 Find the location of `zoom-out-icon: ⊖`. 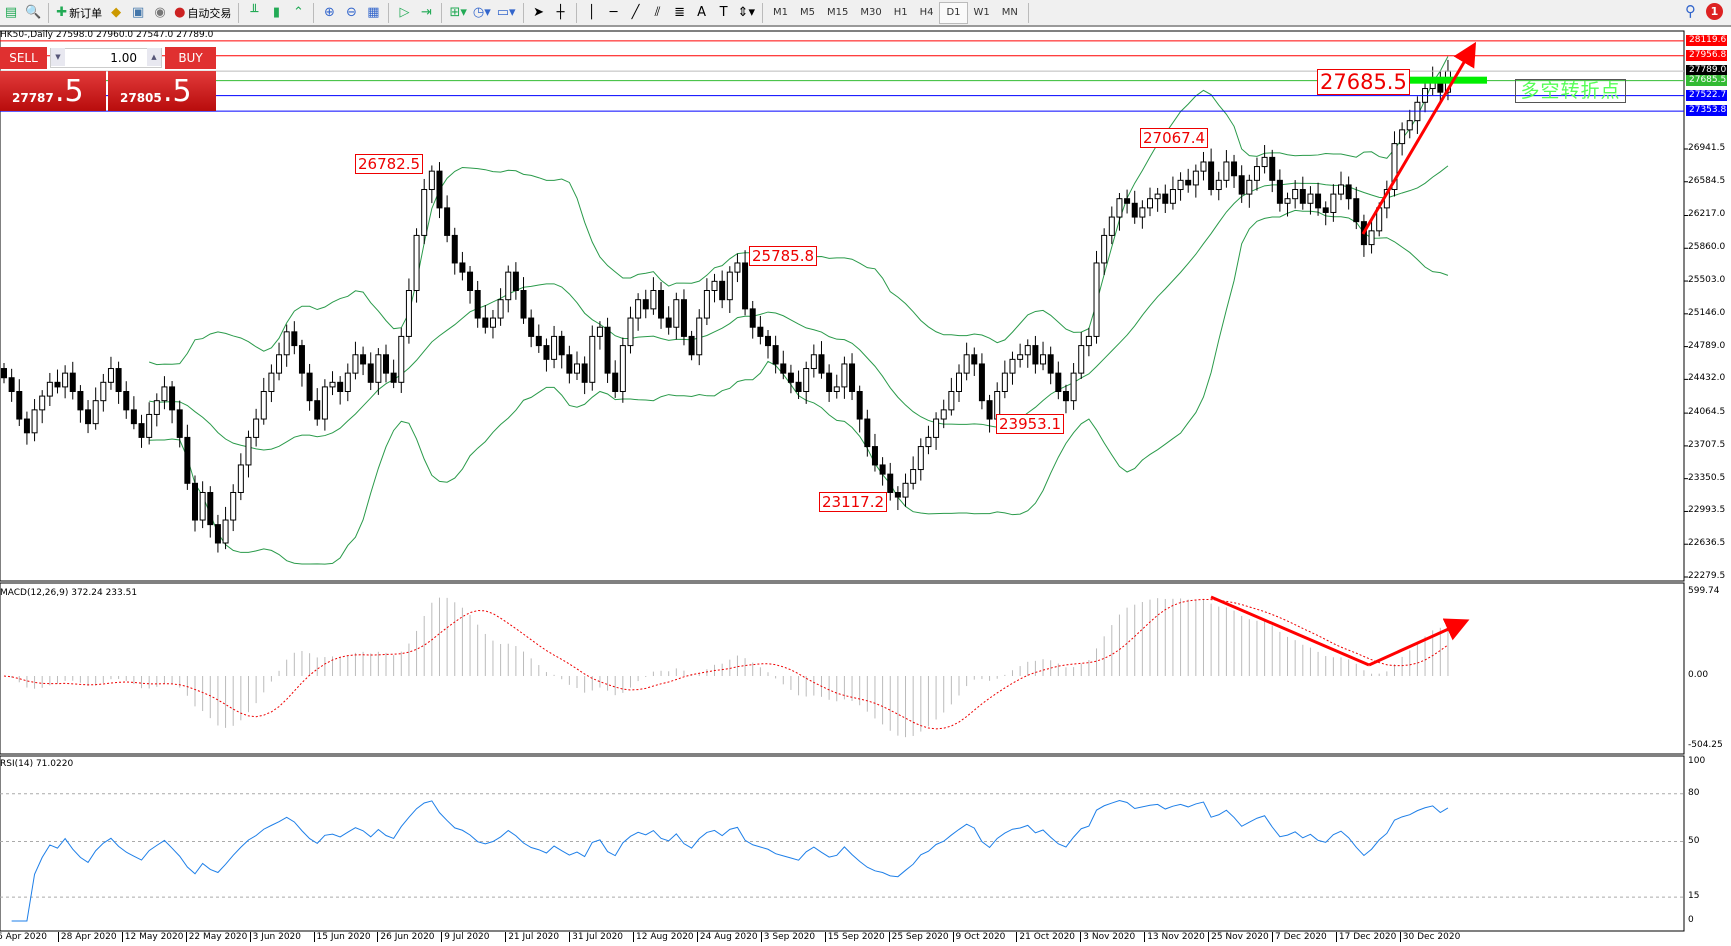

zoom-out-icon: ⊖ is located at coordinates (351, 12).